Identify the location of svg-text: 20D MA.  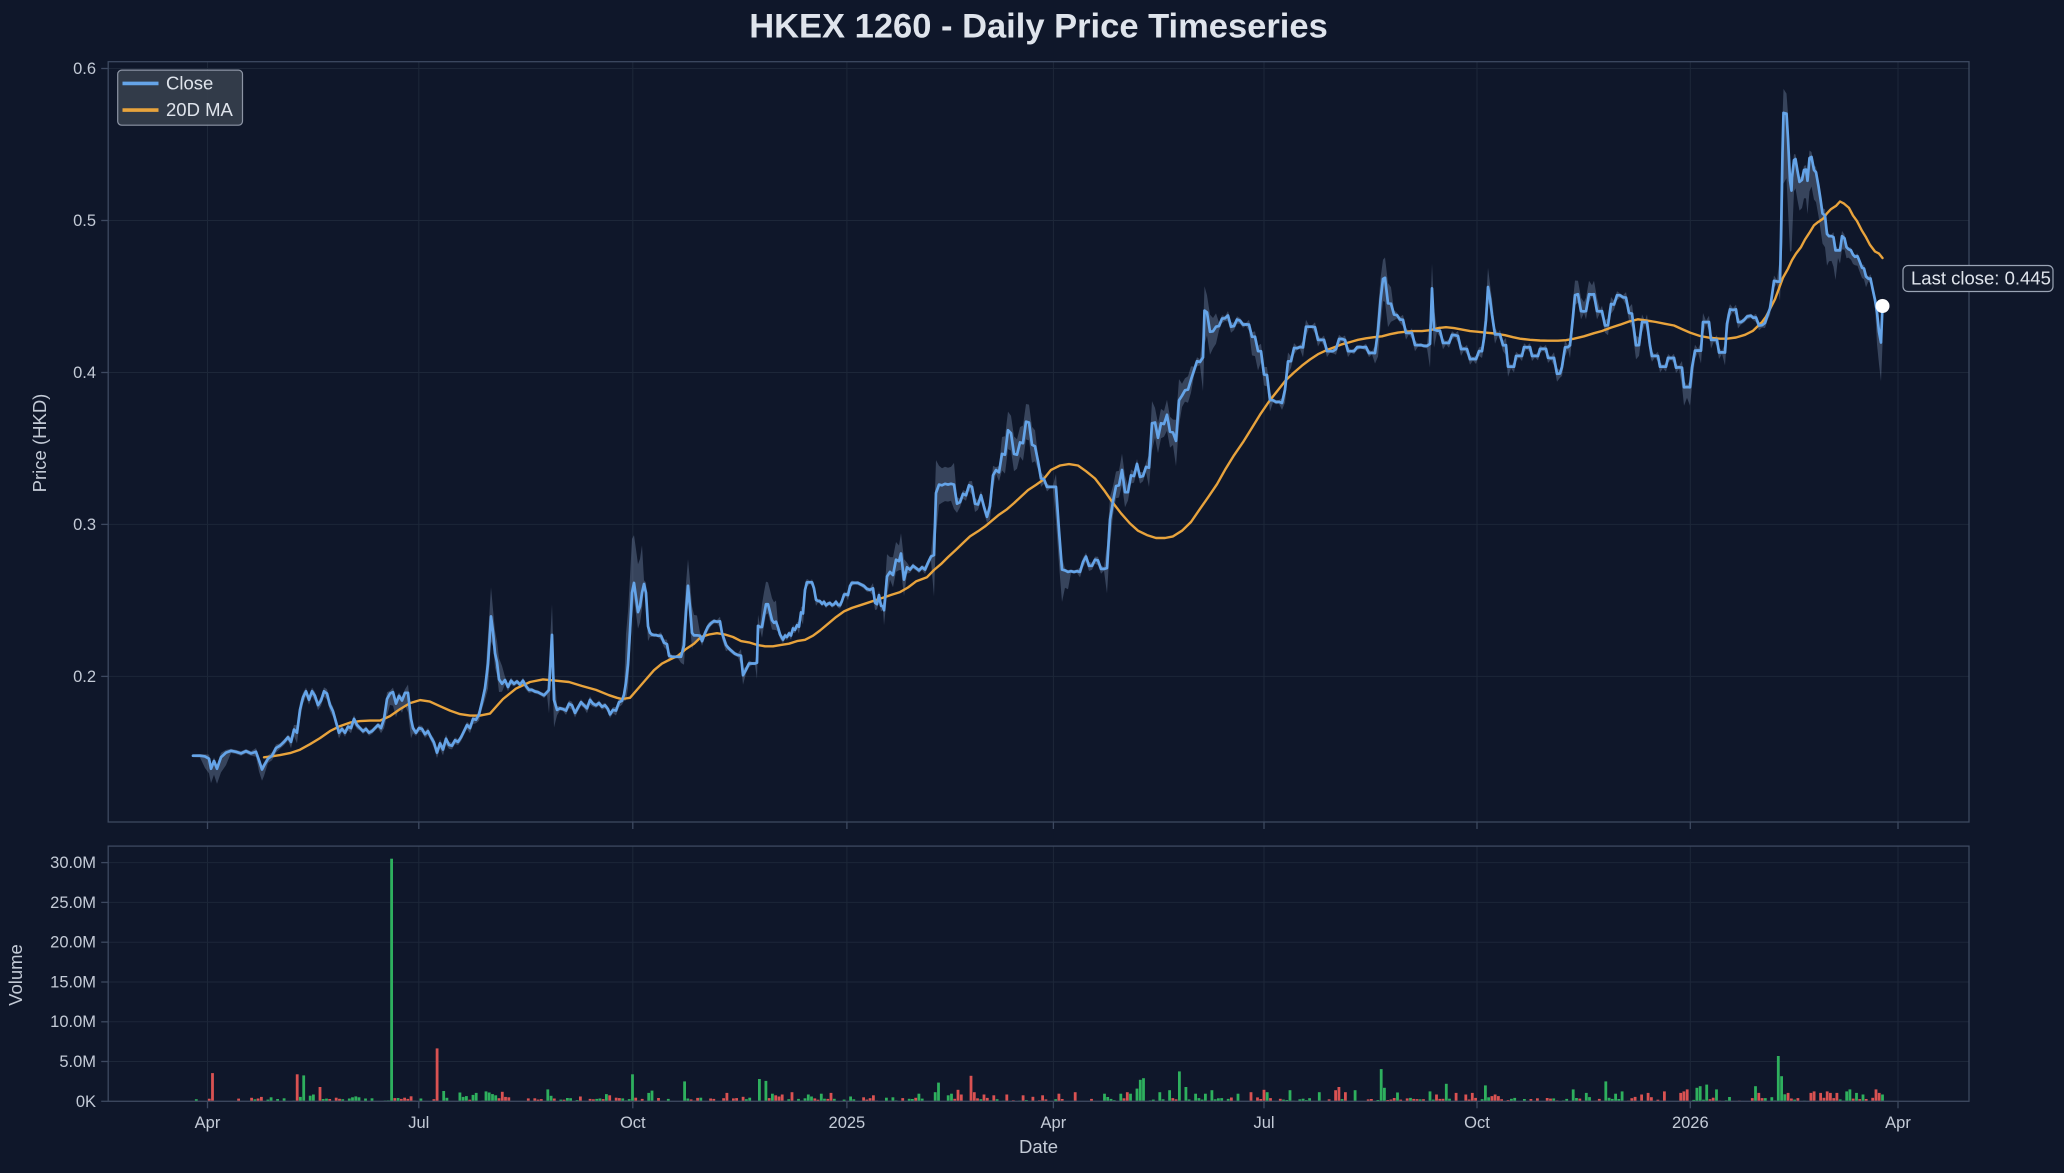
(199, 109).